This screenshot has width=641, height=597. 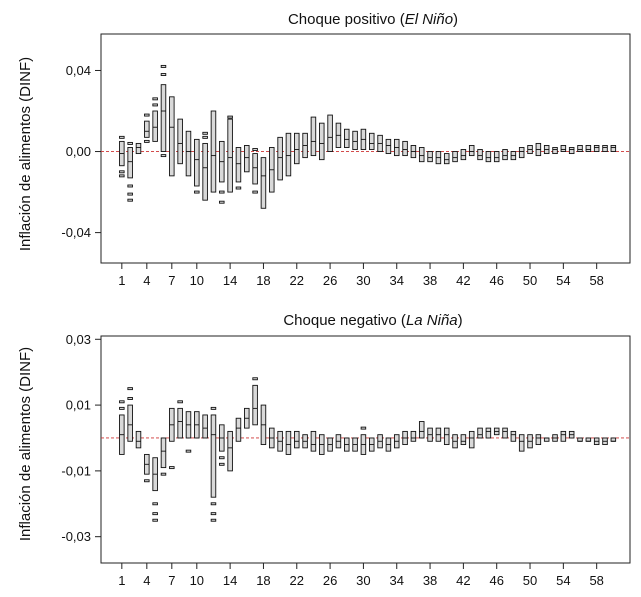 I want to click on x-tick-label-14: 54, so click(x=563, y=280).